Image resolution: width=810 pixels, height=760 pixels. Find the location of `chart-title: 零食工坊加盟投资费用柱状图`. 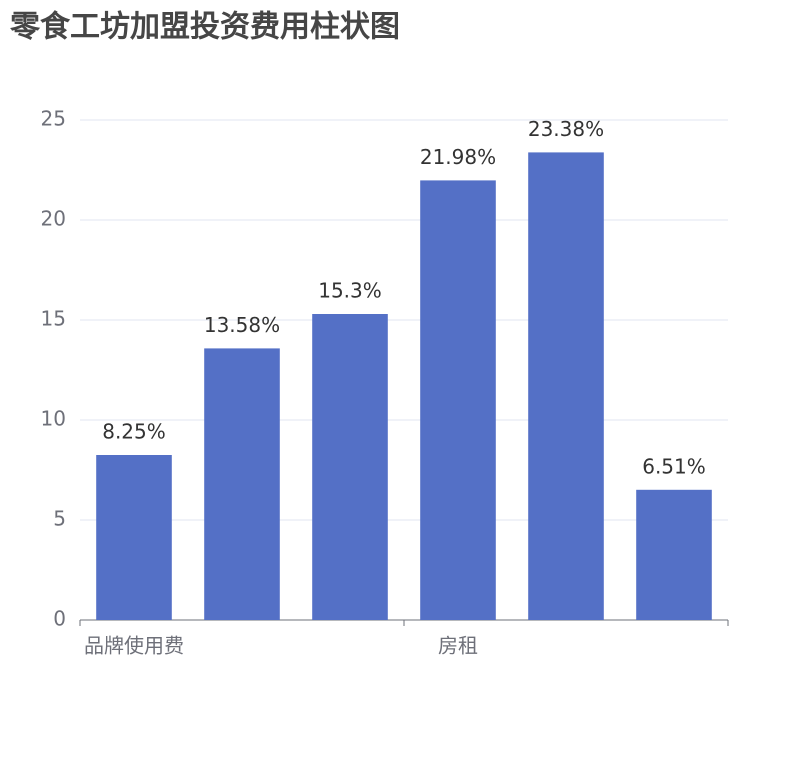

chart-title: 零食工坊加盟投资费用柱状图 is located at coordinates (205, 27).